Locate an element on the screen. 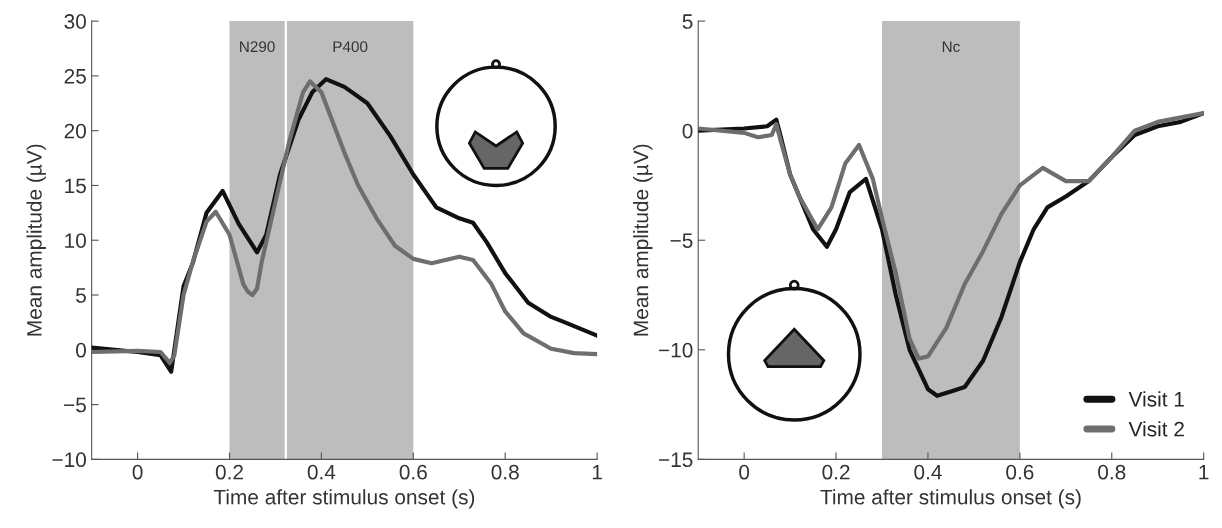 The width and height of the screenshot is (1222, 528). band-label: Nc is located at coordinates (951, 47).